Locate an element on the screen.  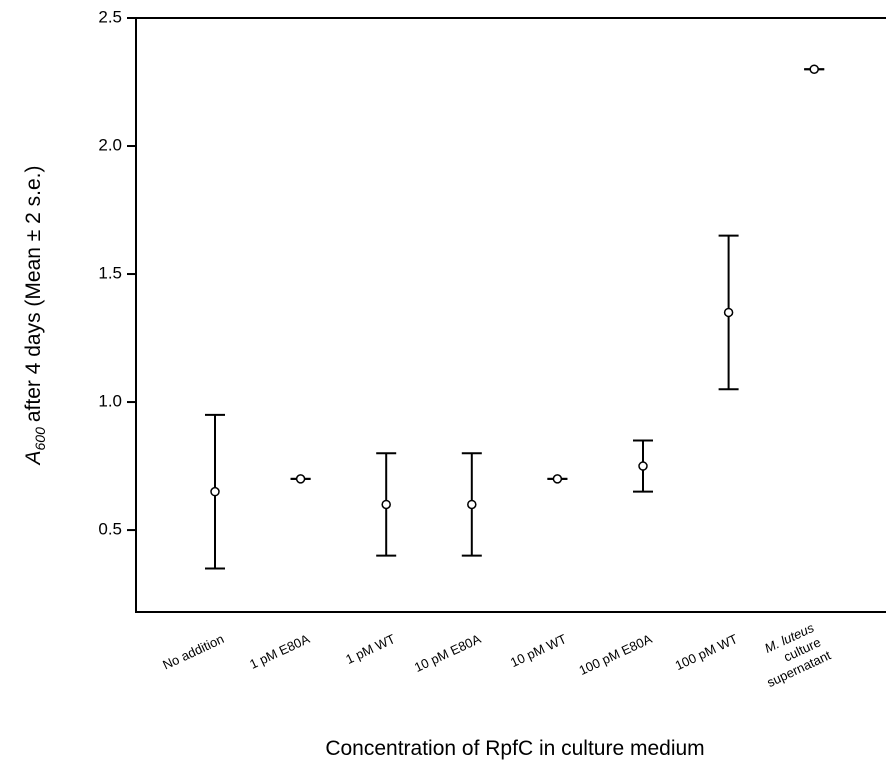
x-tick-label: 100 pM WT is located at coordinates (706, 652).